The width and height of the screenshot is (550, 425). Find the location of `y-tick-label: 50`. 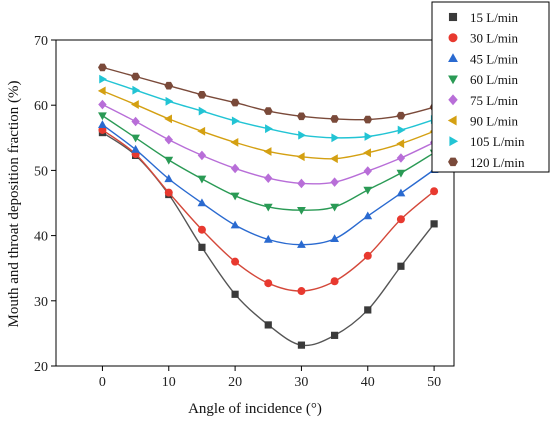

y-tick-label: 50 is located at coordinates (41, 171).